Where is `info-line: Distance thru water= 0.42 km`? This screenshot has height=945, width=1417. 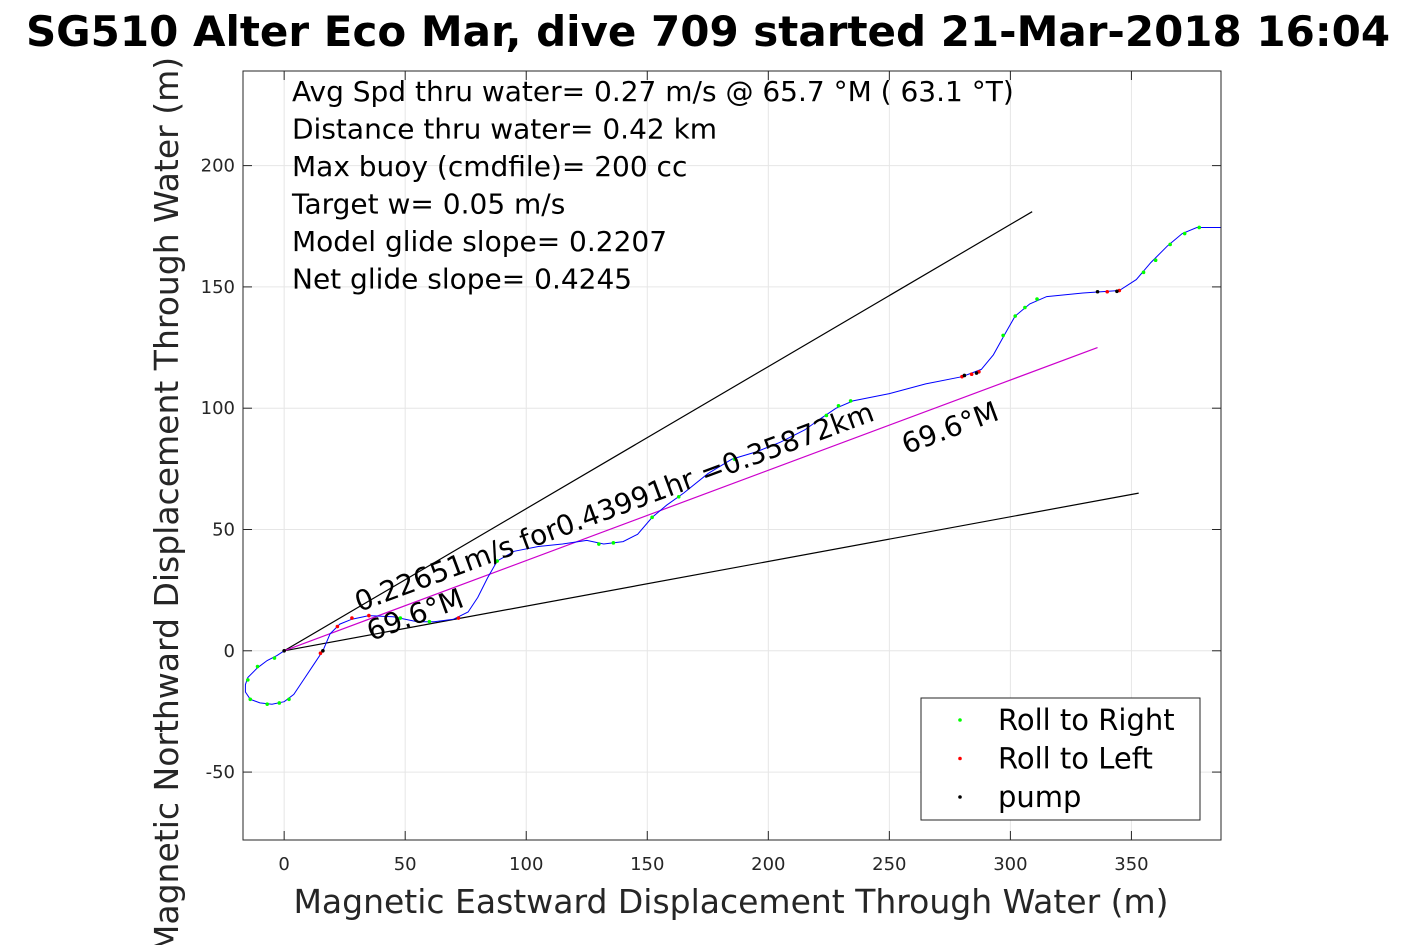 info-line: Distance thru water= 0.42 km is located at coordinates (504, 129).